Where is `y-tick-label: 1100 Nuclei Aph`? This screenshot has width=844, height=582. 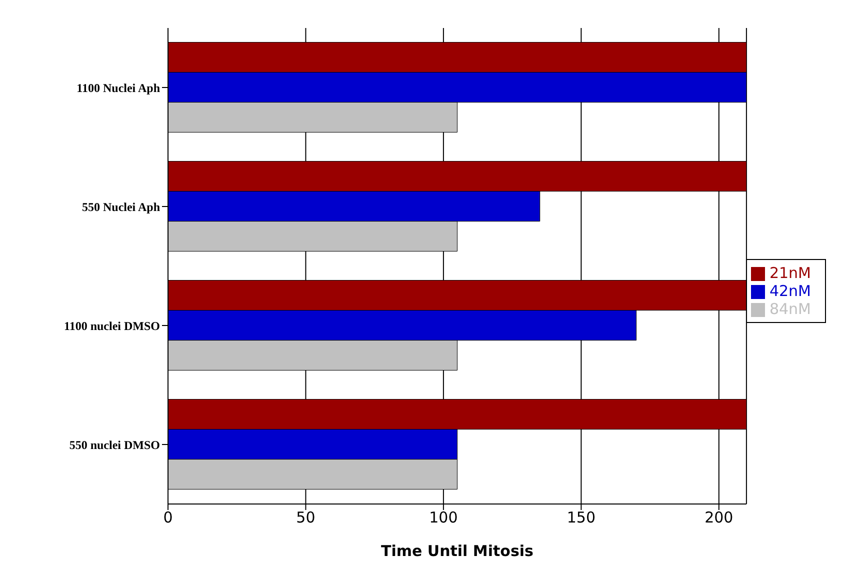 y-tick-label: 1100 Nuclei Aph is located at coordinates (118, 87).